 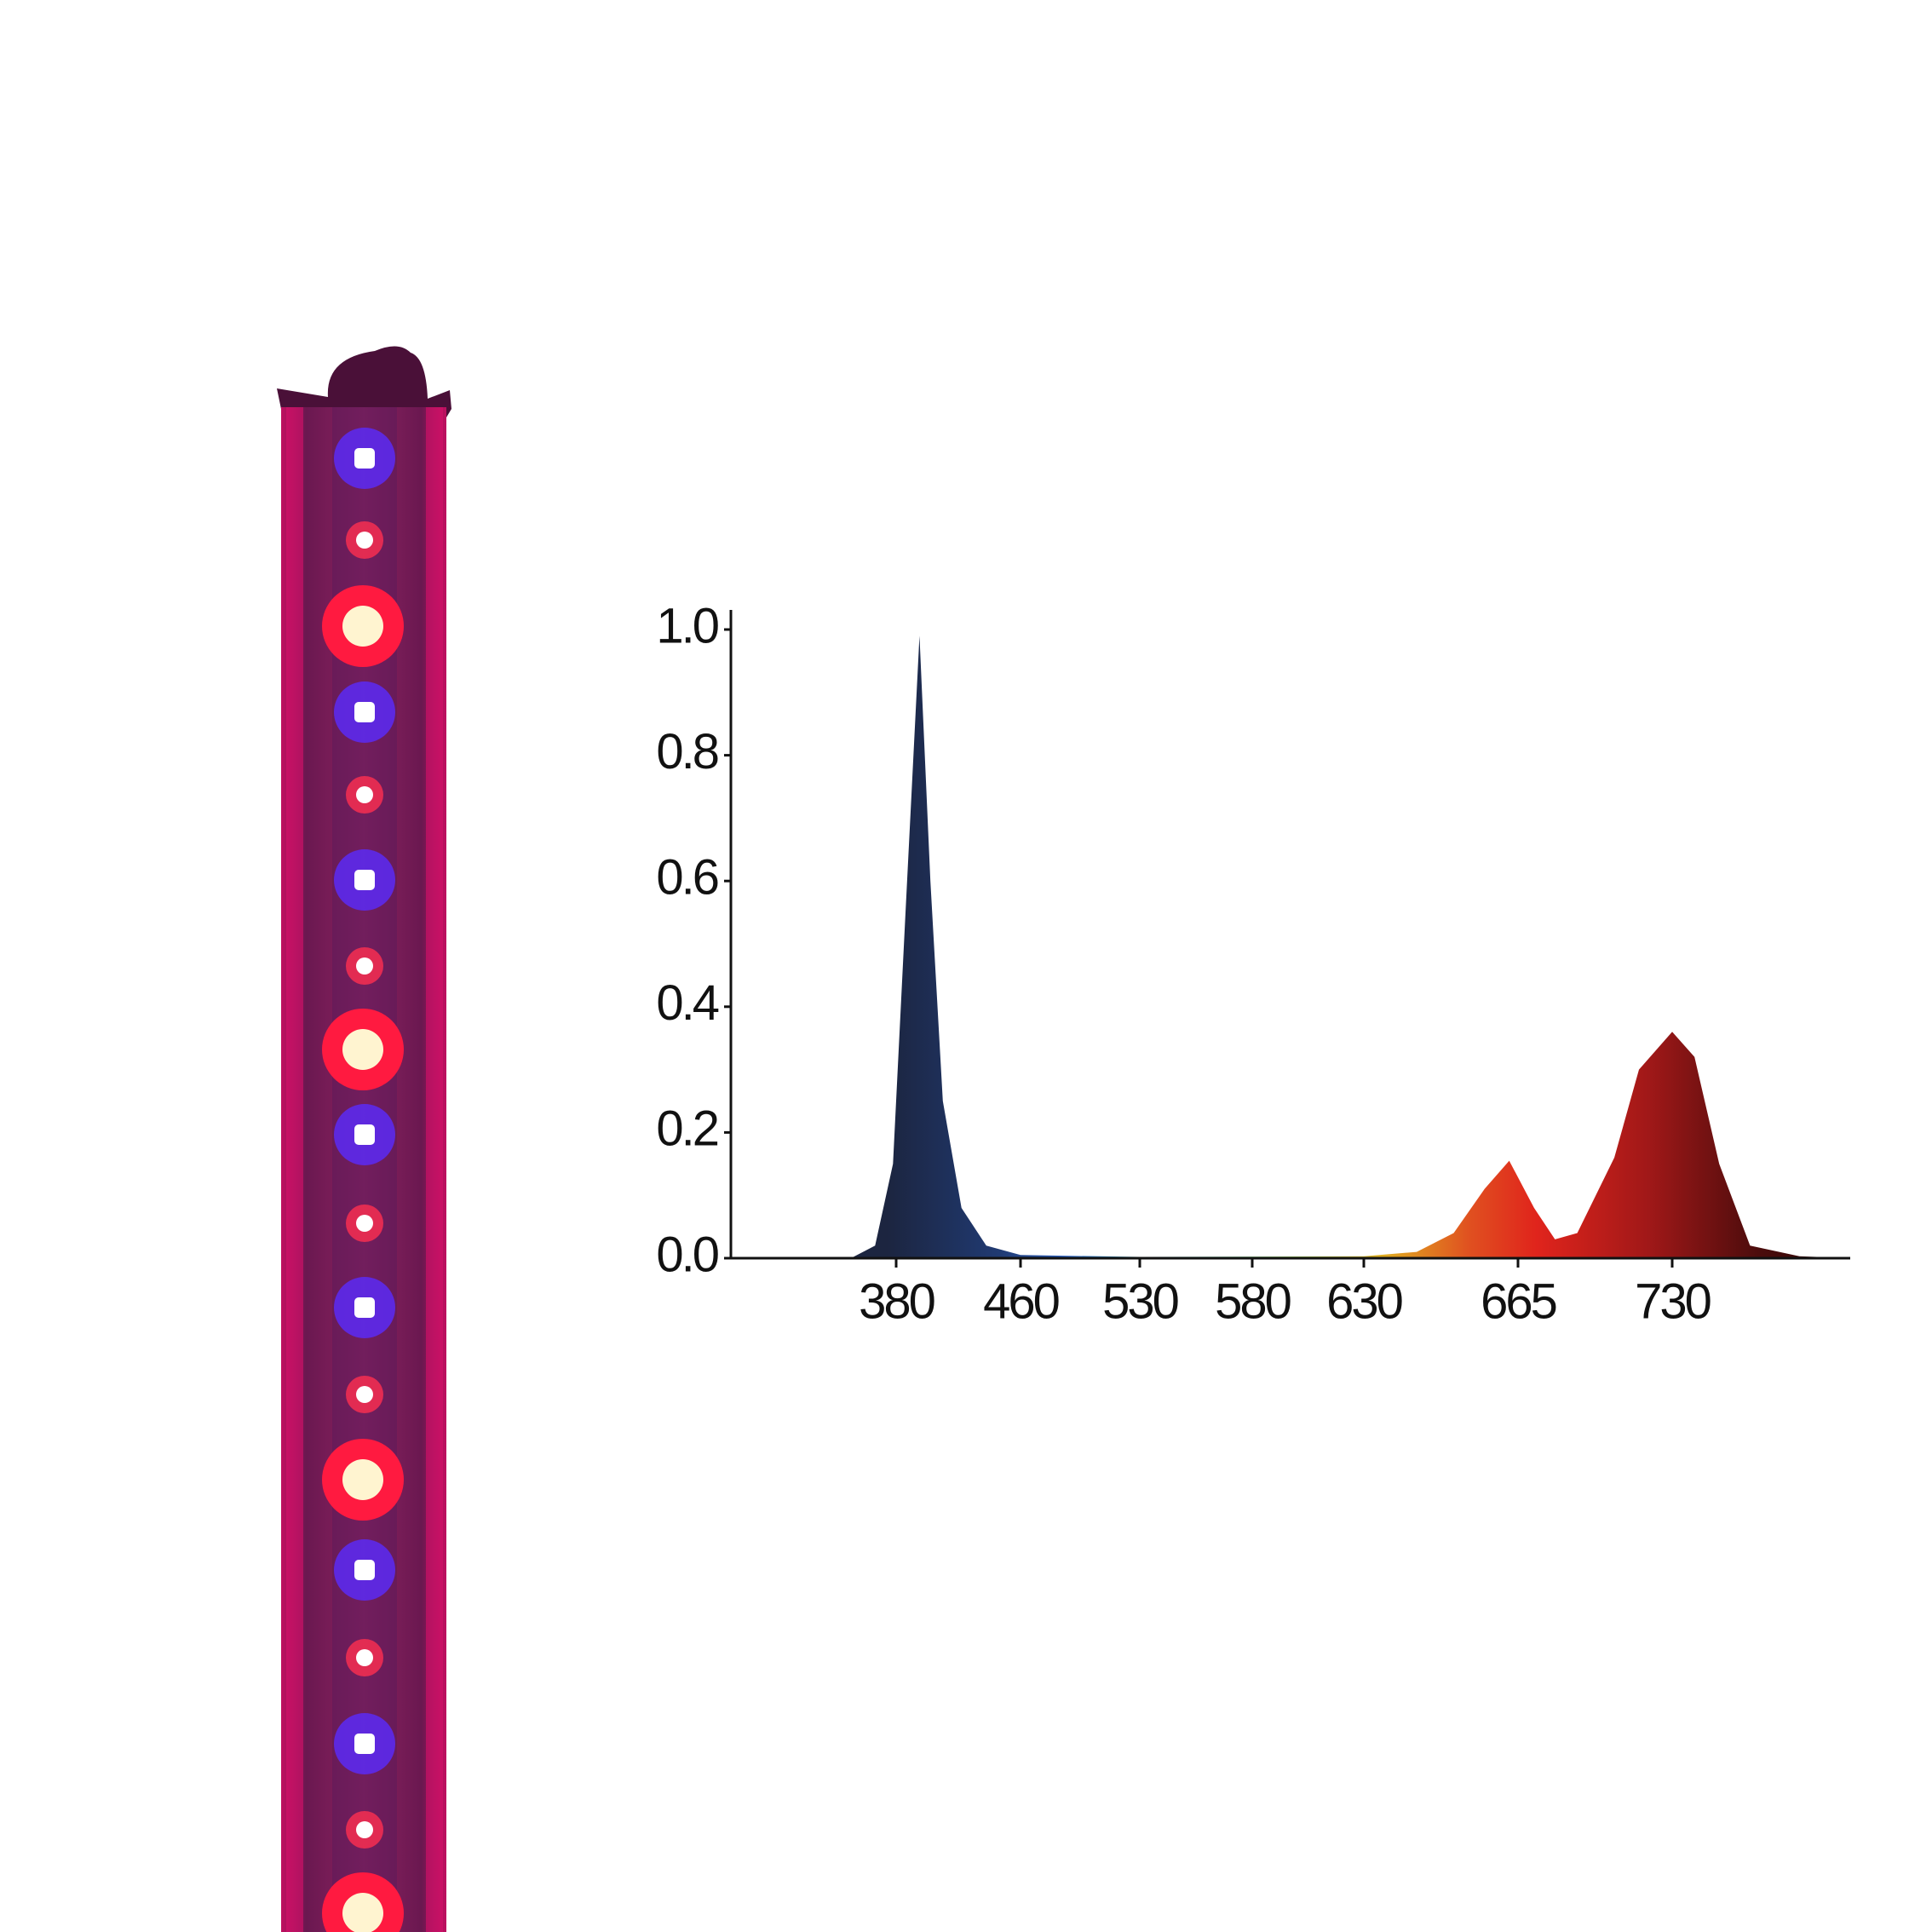 I want to click on x-tick-label: 730, so click(x=1673, y=1302).